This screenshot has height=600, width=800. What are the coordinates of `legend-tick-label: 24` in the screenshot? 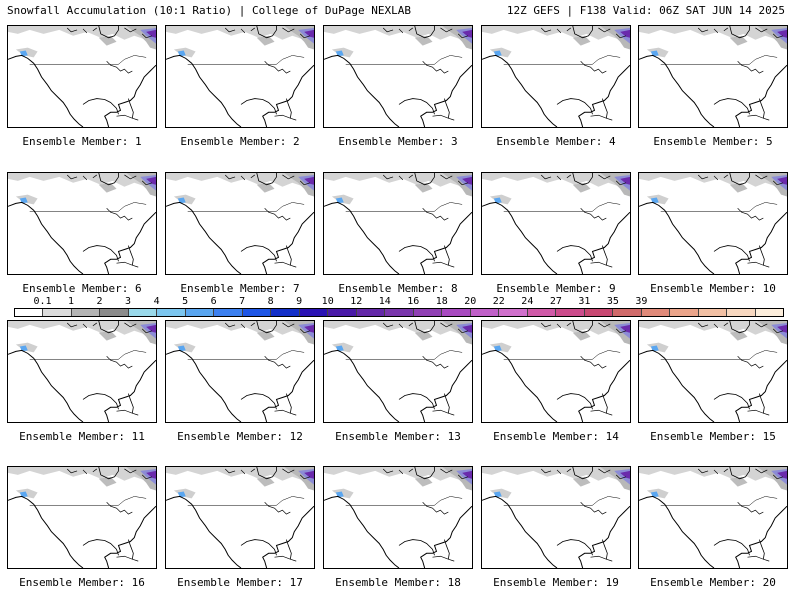 It's located at (527, 301).